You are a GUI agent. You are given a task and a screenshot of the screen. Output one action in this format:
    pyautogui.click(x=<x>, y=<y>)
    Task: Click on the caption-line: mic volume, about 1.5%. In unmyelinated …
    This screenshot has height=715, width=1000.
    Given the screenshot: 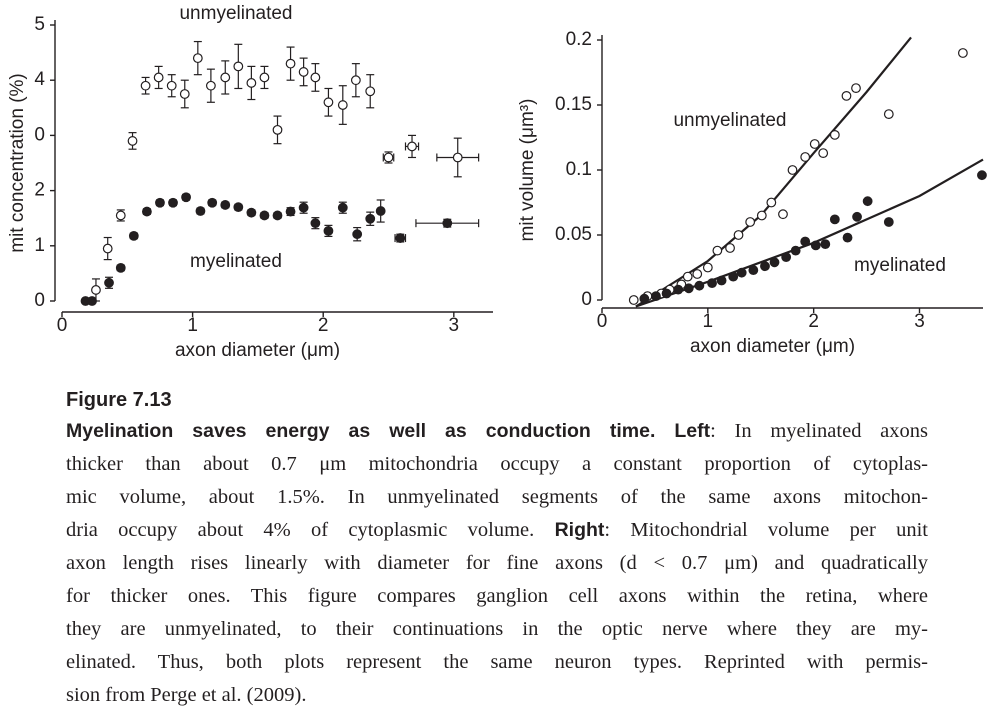 What is the action you would take?
    pyautogui.click(x=497, y=497)
    